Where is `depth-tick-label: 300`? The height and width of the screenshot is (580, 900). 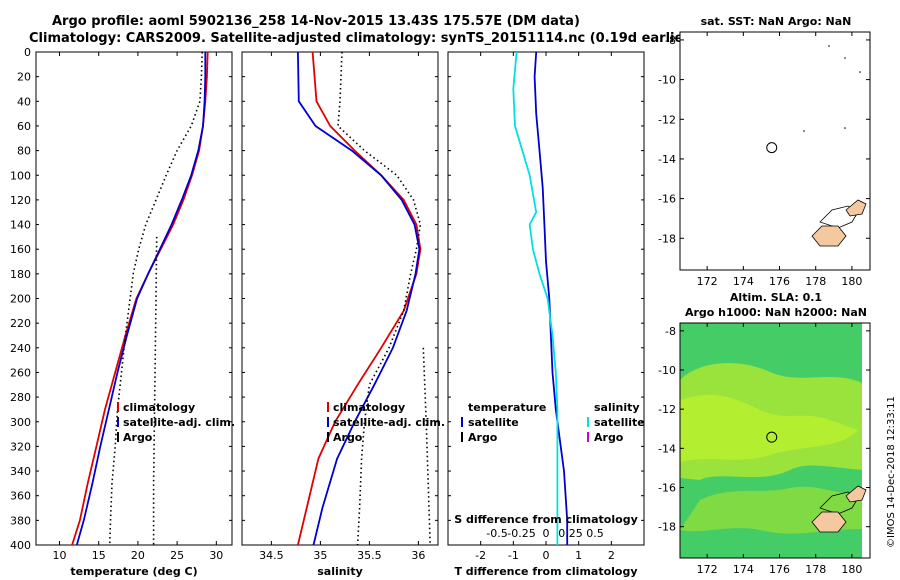 depth-tick-label: 300 is located at coordinates (20, 422).